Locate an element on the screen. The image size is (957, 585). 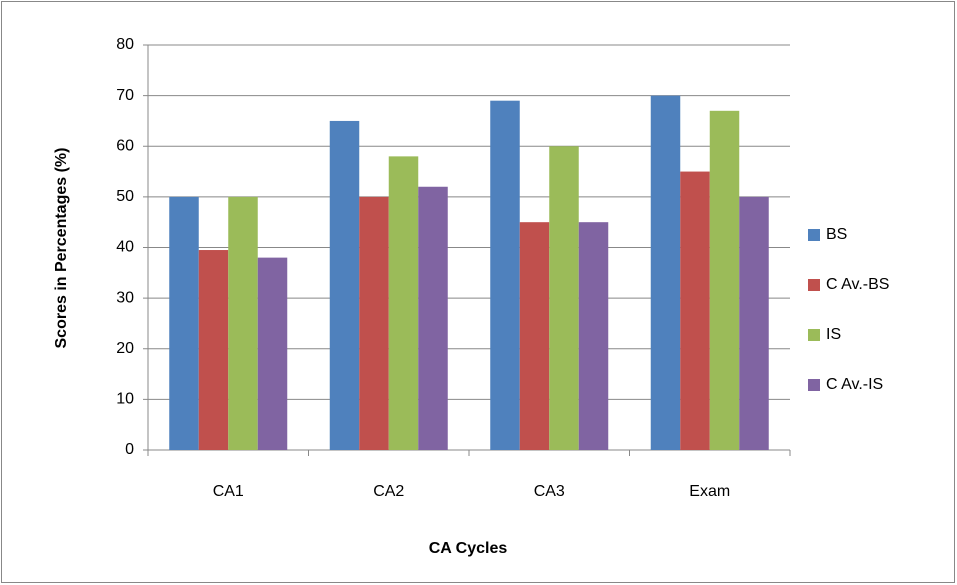
legend-label: C Av.-IS is located at coordinates (854, 384).